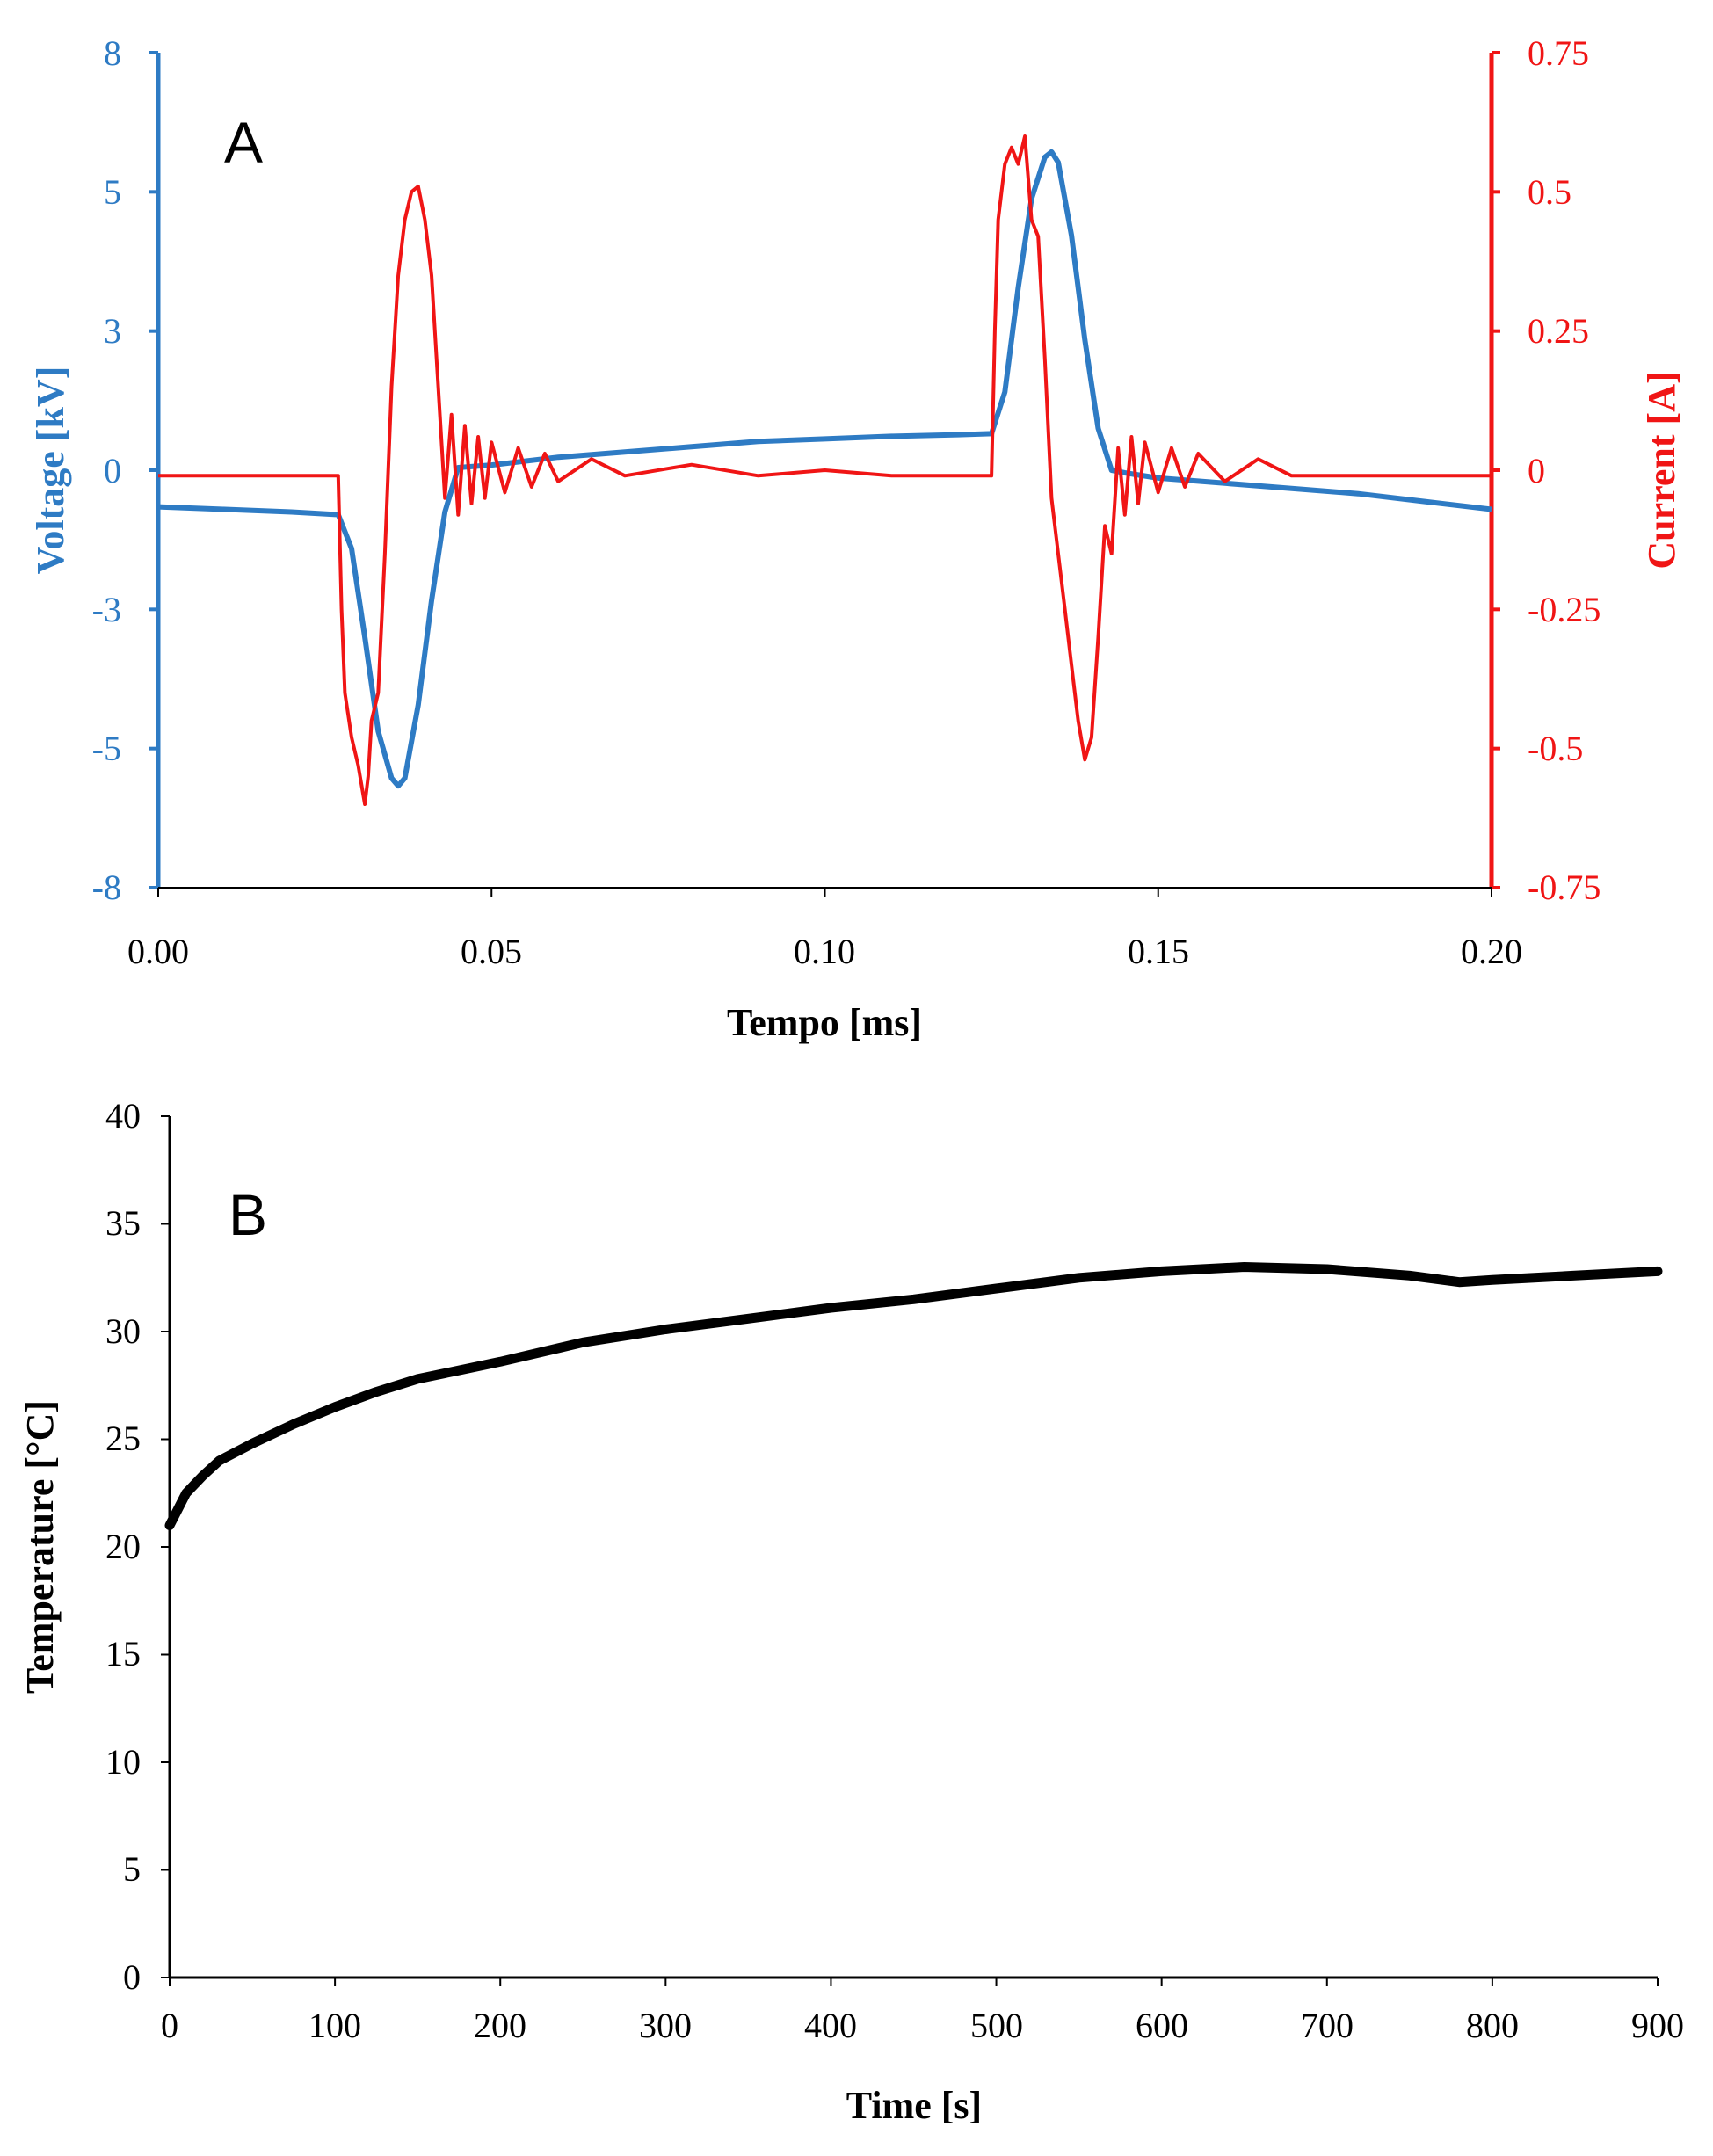 This screenshot has width=1713, height=2156. What do you see at coordinates (112, 192) in the screenshot?
I see `y-left-tick-label: 5` at bounding box center [112, 192].